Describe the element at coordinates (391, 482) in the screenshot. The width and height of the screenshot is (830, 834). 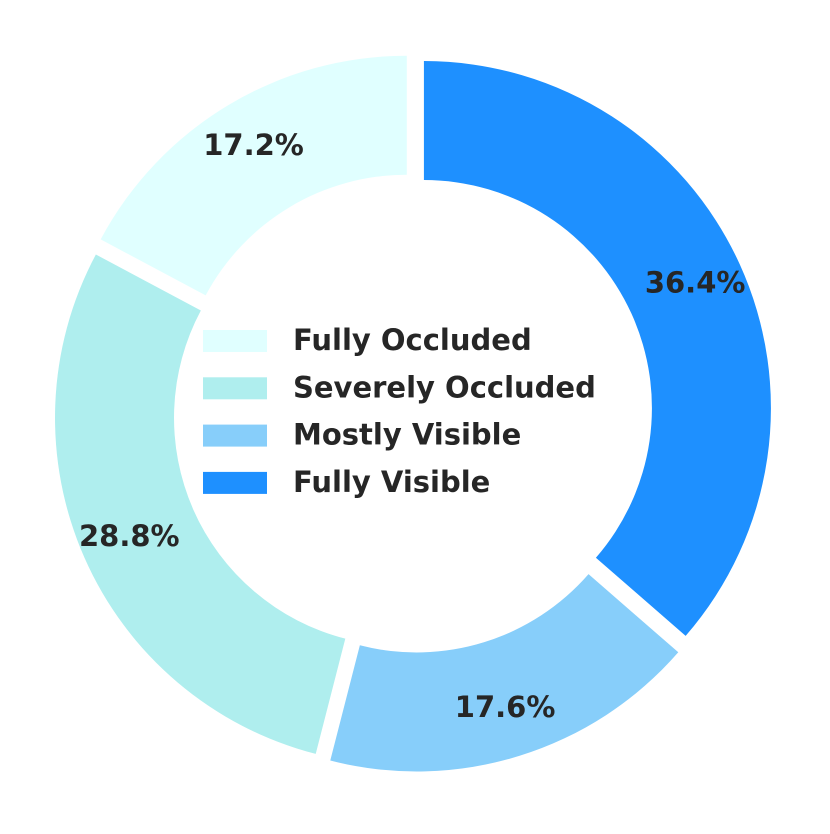
I see `legend-label: Fully Visible` at that location.